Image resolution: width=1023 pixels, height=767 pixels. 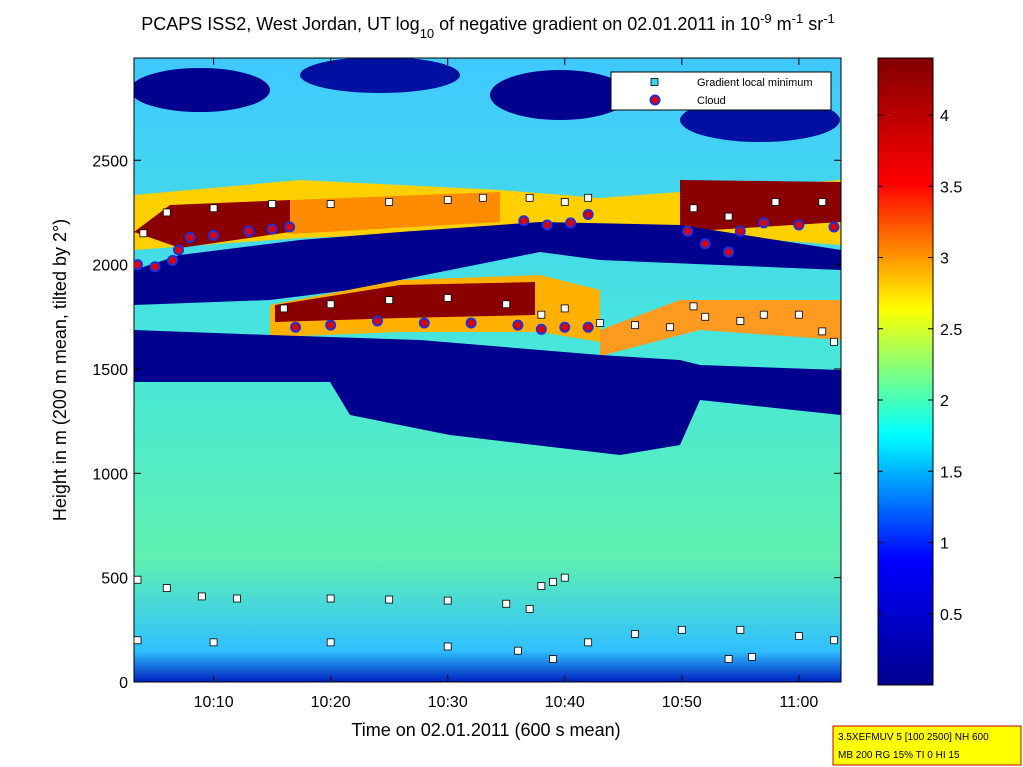 I want to click on y-tick-label: 500, so click(x=114, y=579).